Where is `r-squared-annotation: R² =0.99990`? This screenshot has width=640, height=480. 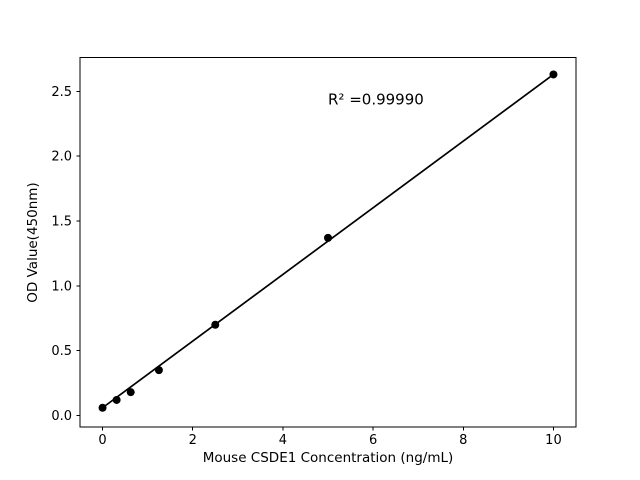
r-squared-annotation: R² =0.99990 is located at coordinates (376, 99).